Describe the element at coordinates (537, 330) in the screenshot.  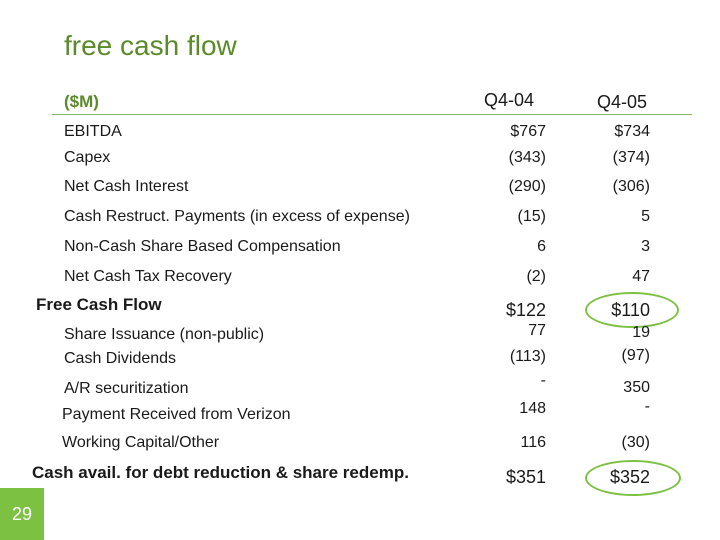
I see `cell-issuance-q404: 77` at that location.